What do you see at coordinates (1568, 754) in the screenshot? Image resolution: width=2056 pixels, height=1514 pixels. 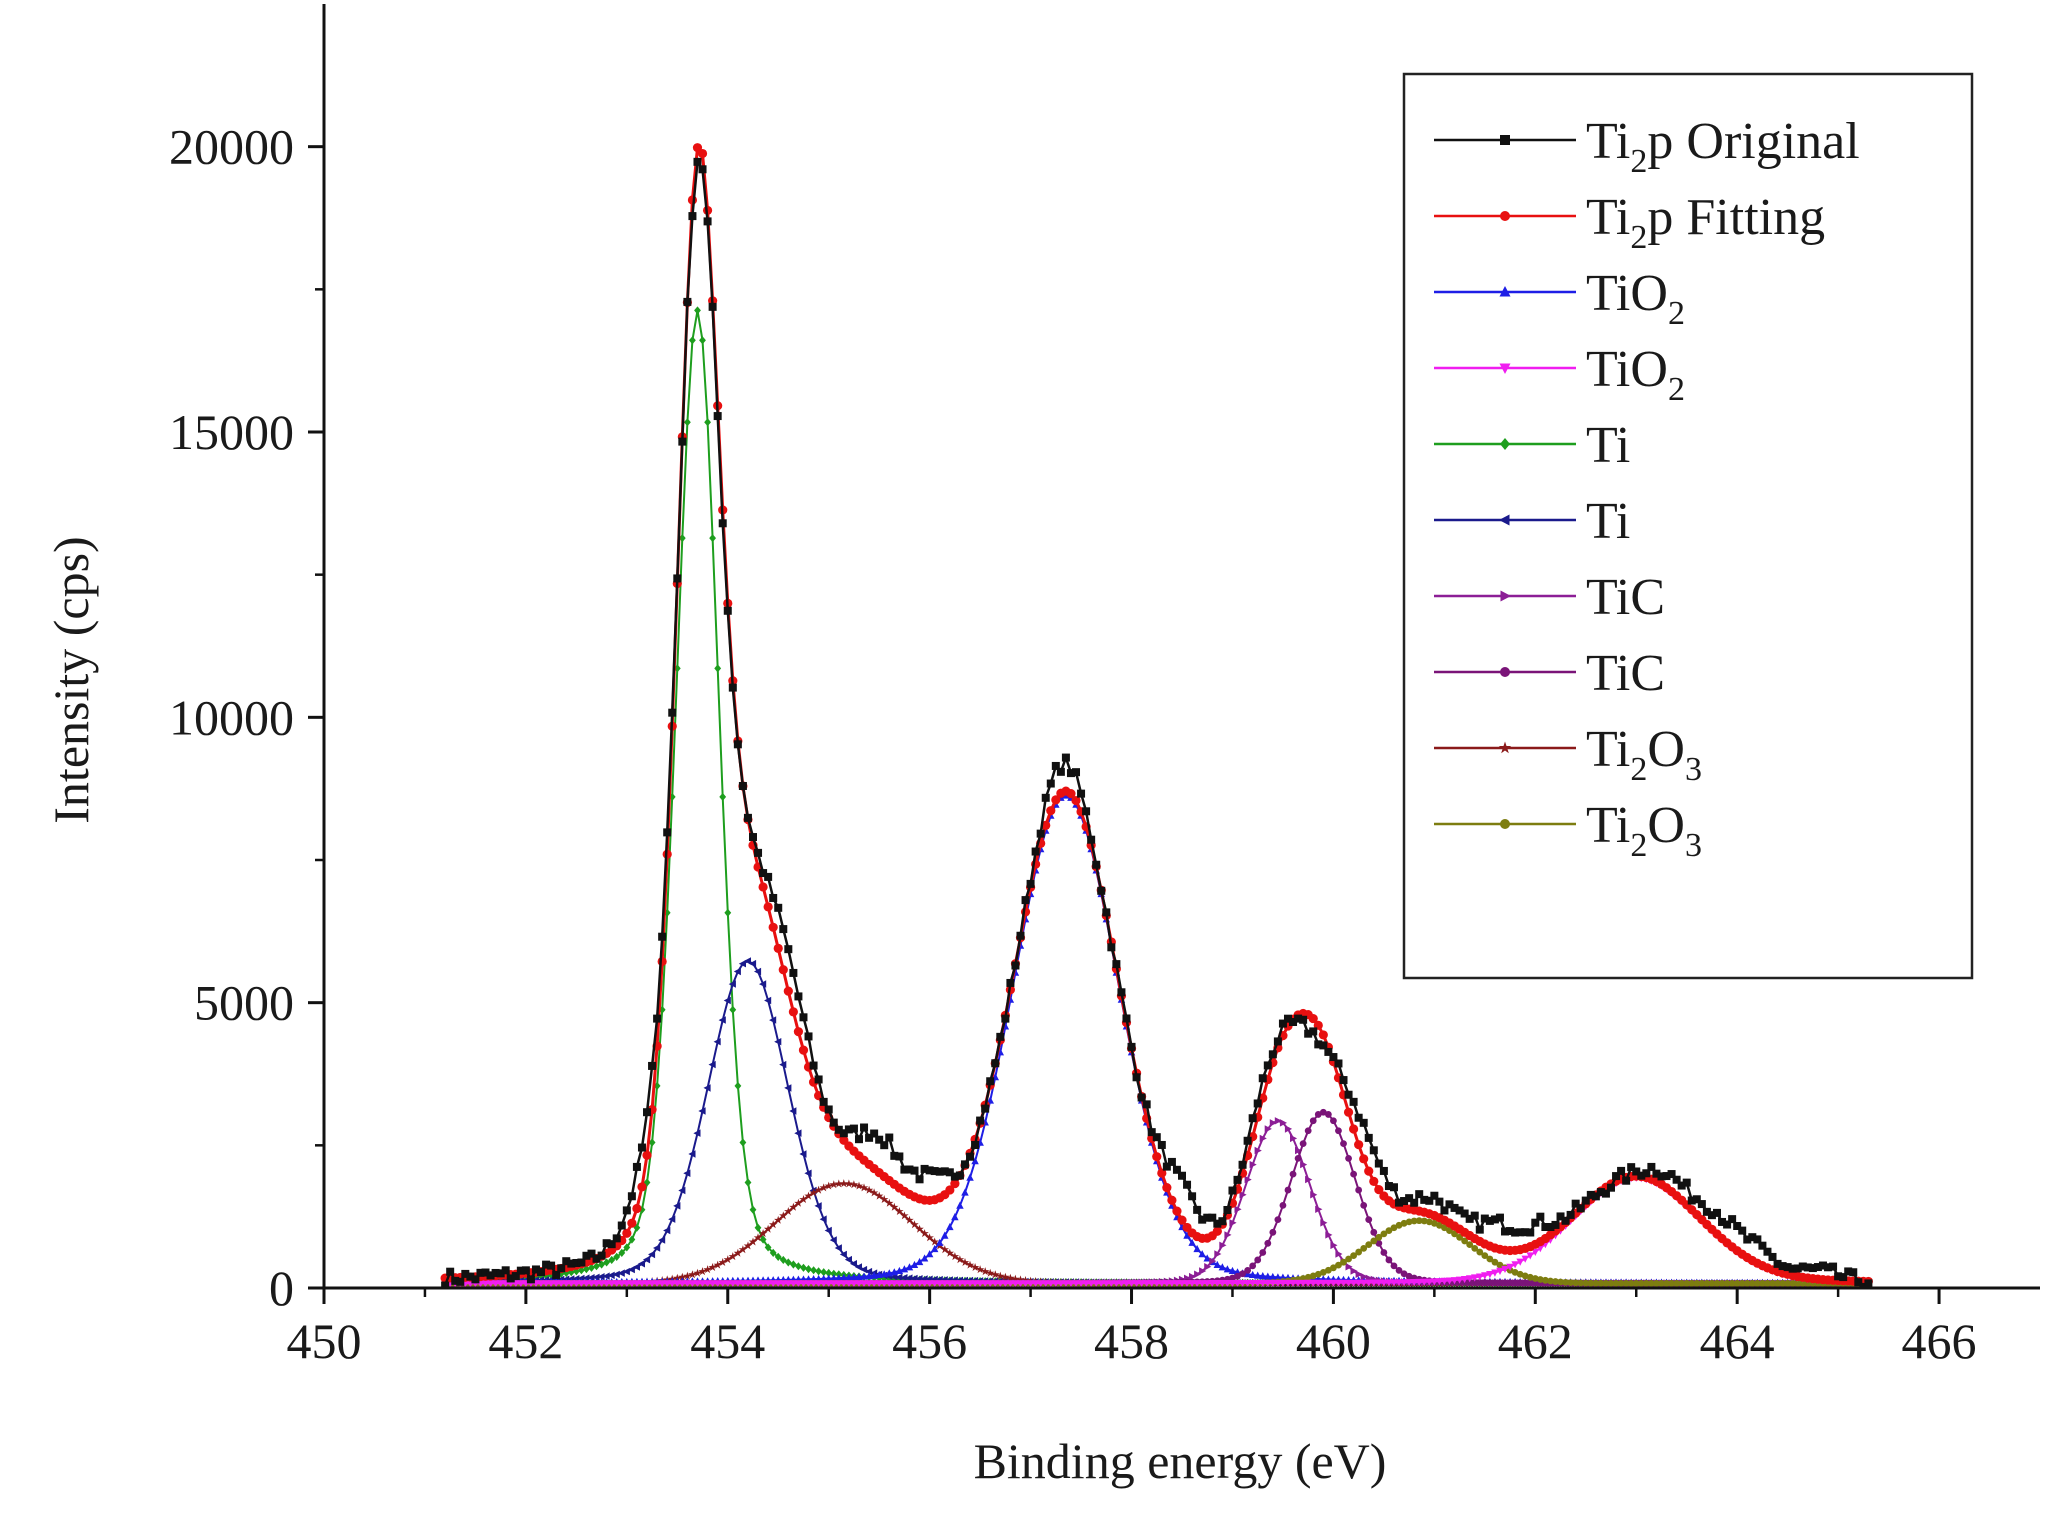 I see `legend-item: Ti2O3` at bounding box center [1568, 754].